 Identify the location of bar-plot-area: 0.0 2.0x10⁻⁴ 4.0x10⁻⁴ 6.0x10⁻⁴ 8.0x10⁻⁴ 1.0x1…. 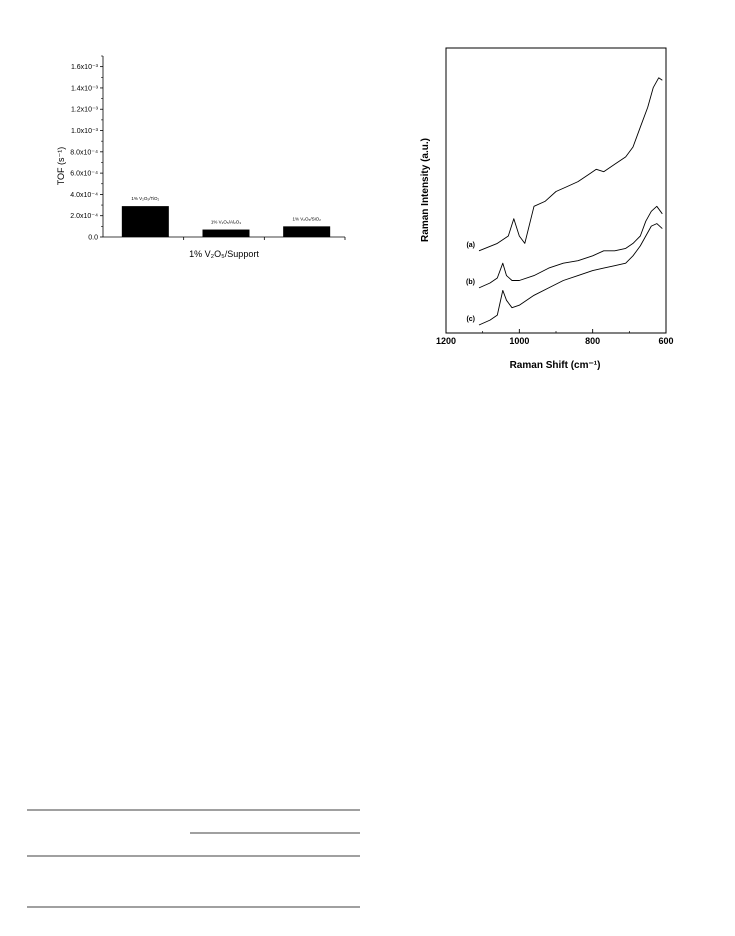
(208, 148).